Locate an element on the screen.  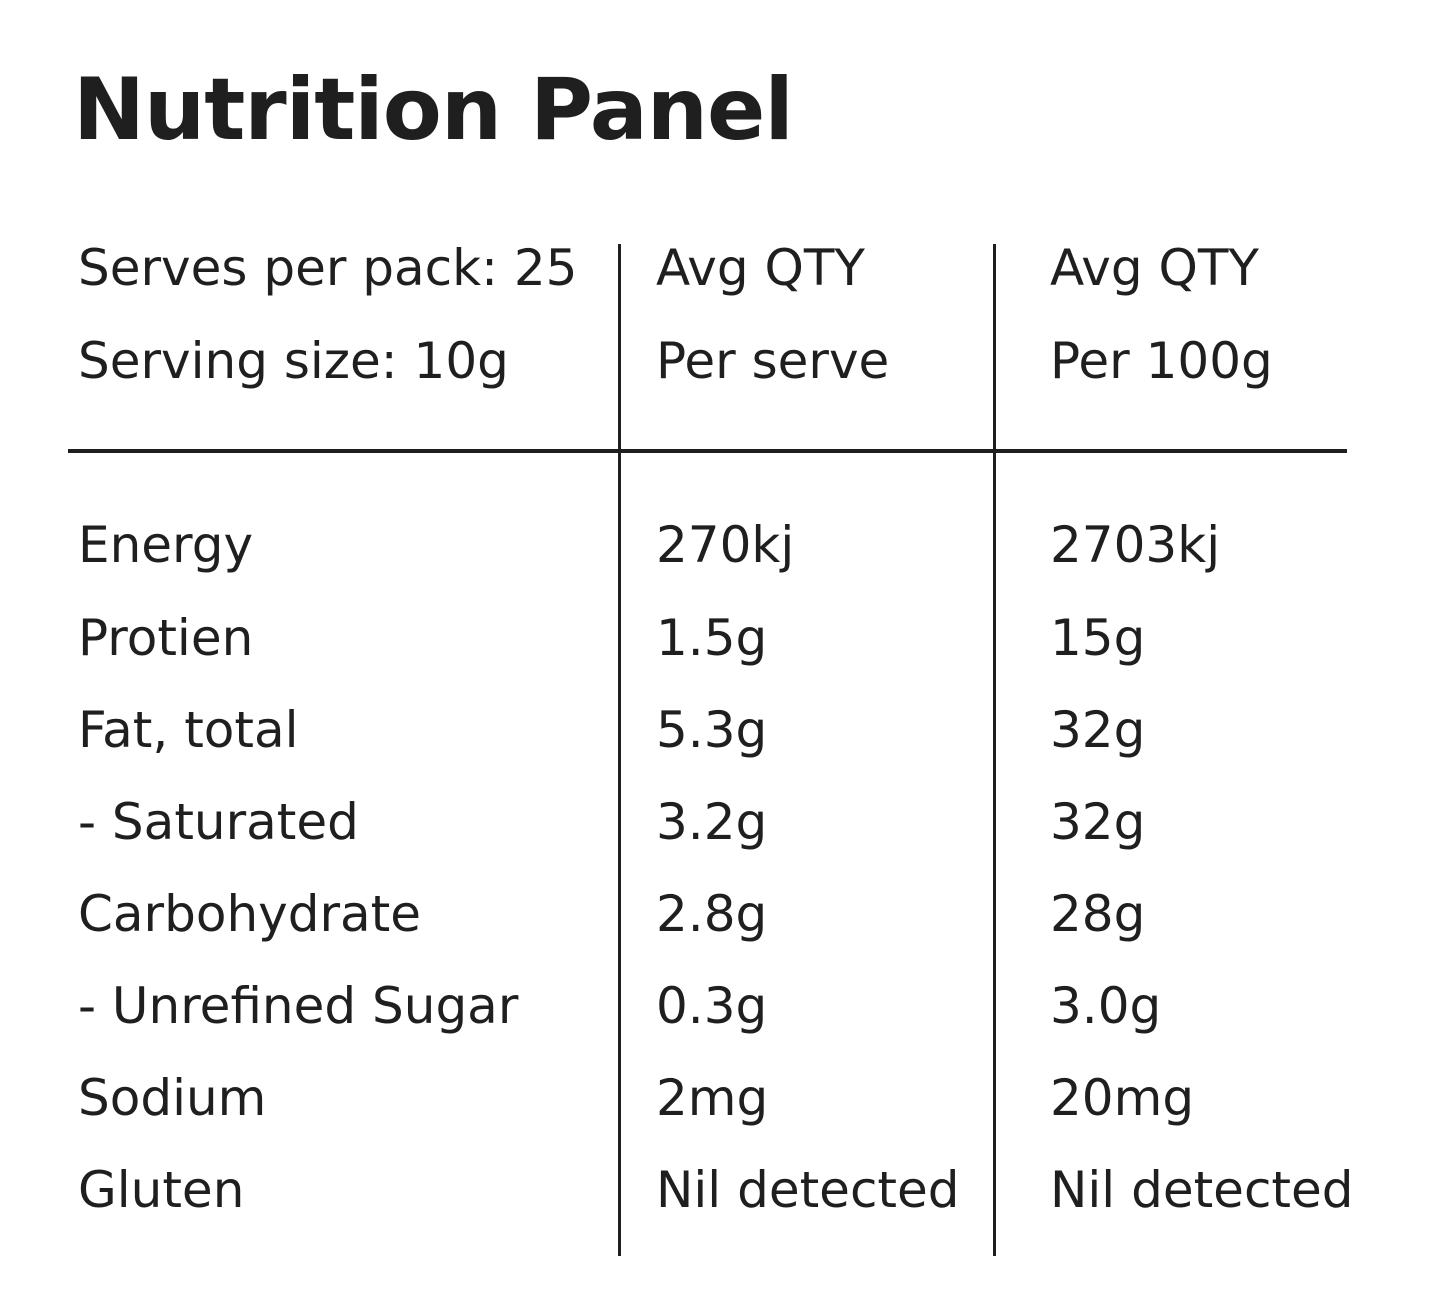
header-divider is located at coordinates (707, 451).